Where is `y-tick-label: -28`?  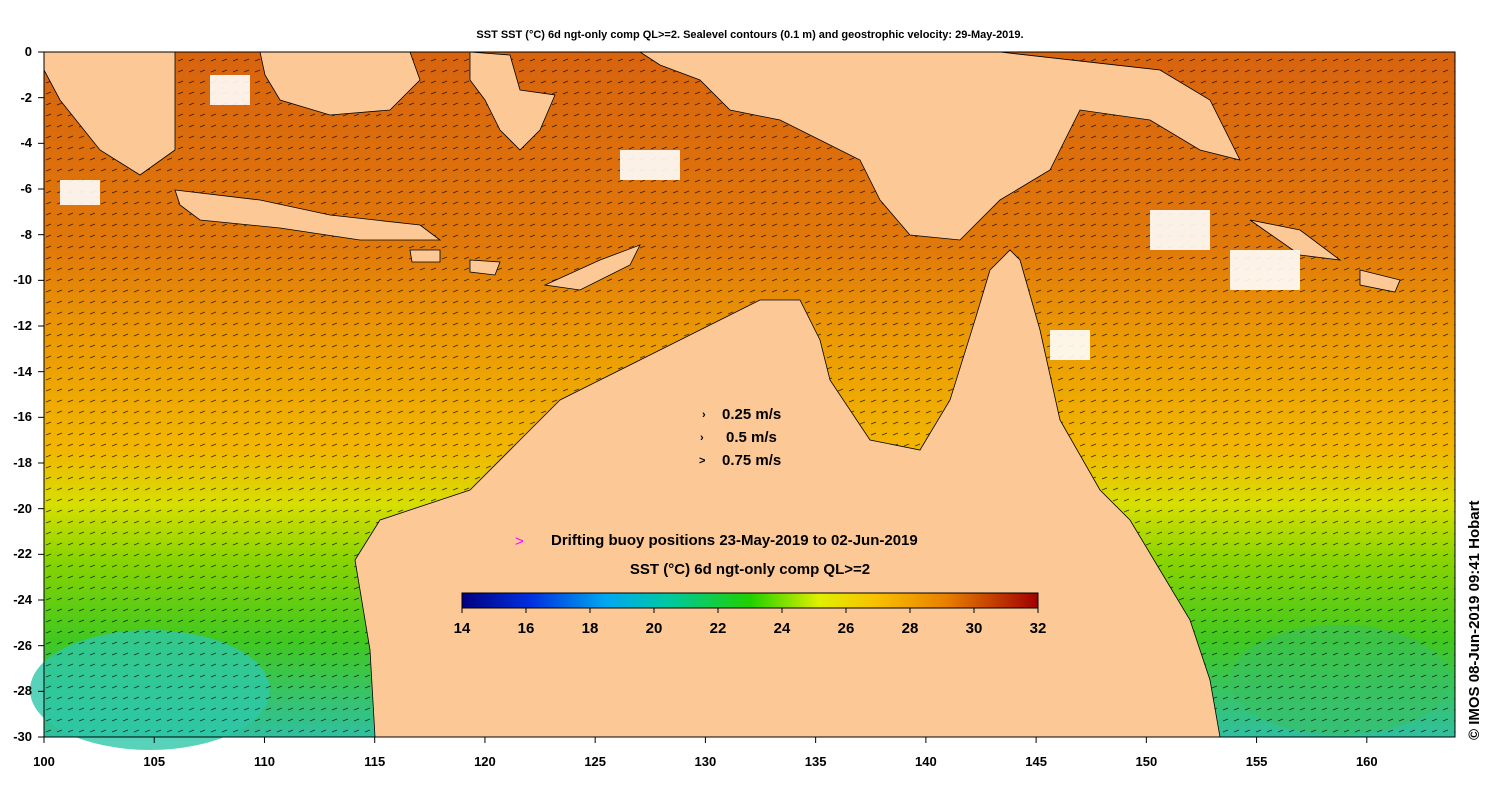
y-tick-label: -28 is located at coordinates (22, 691).